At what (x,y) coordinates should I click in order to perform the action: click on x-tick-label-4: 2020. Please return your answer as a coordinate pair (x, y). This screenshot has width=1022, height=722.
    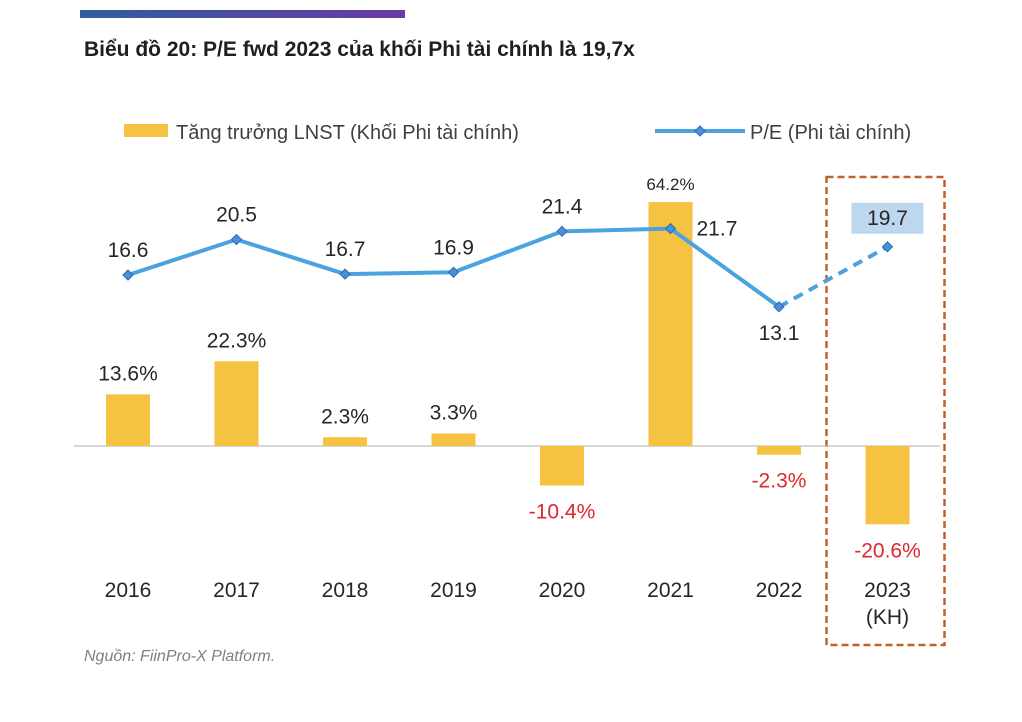
    Looking at the image, I should click on (562, 590).